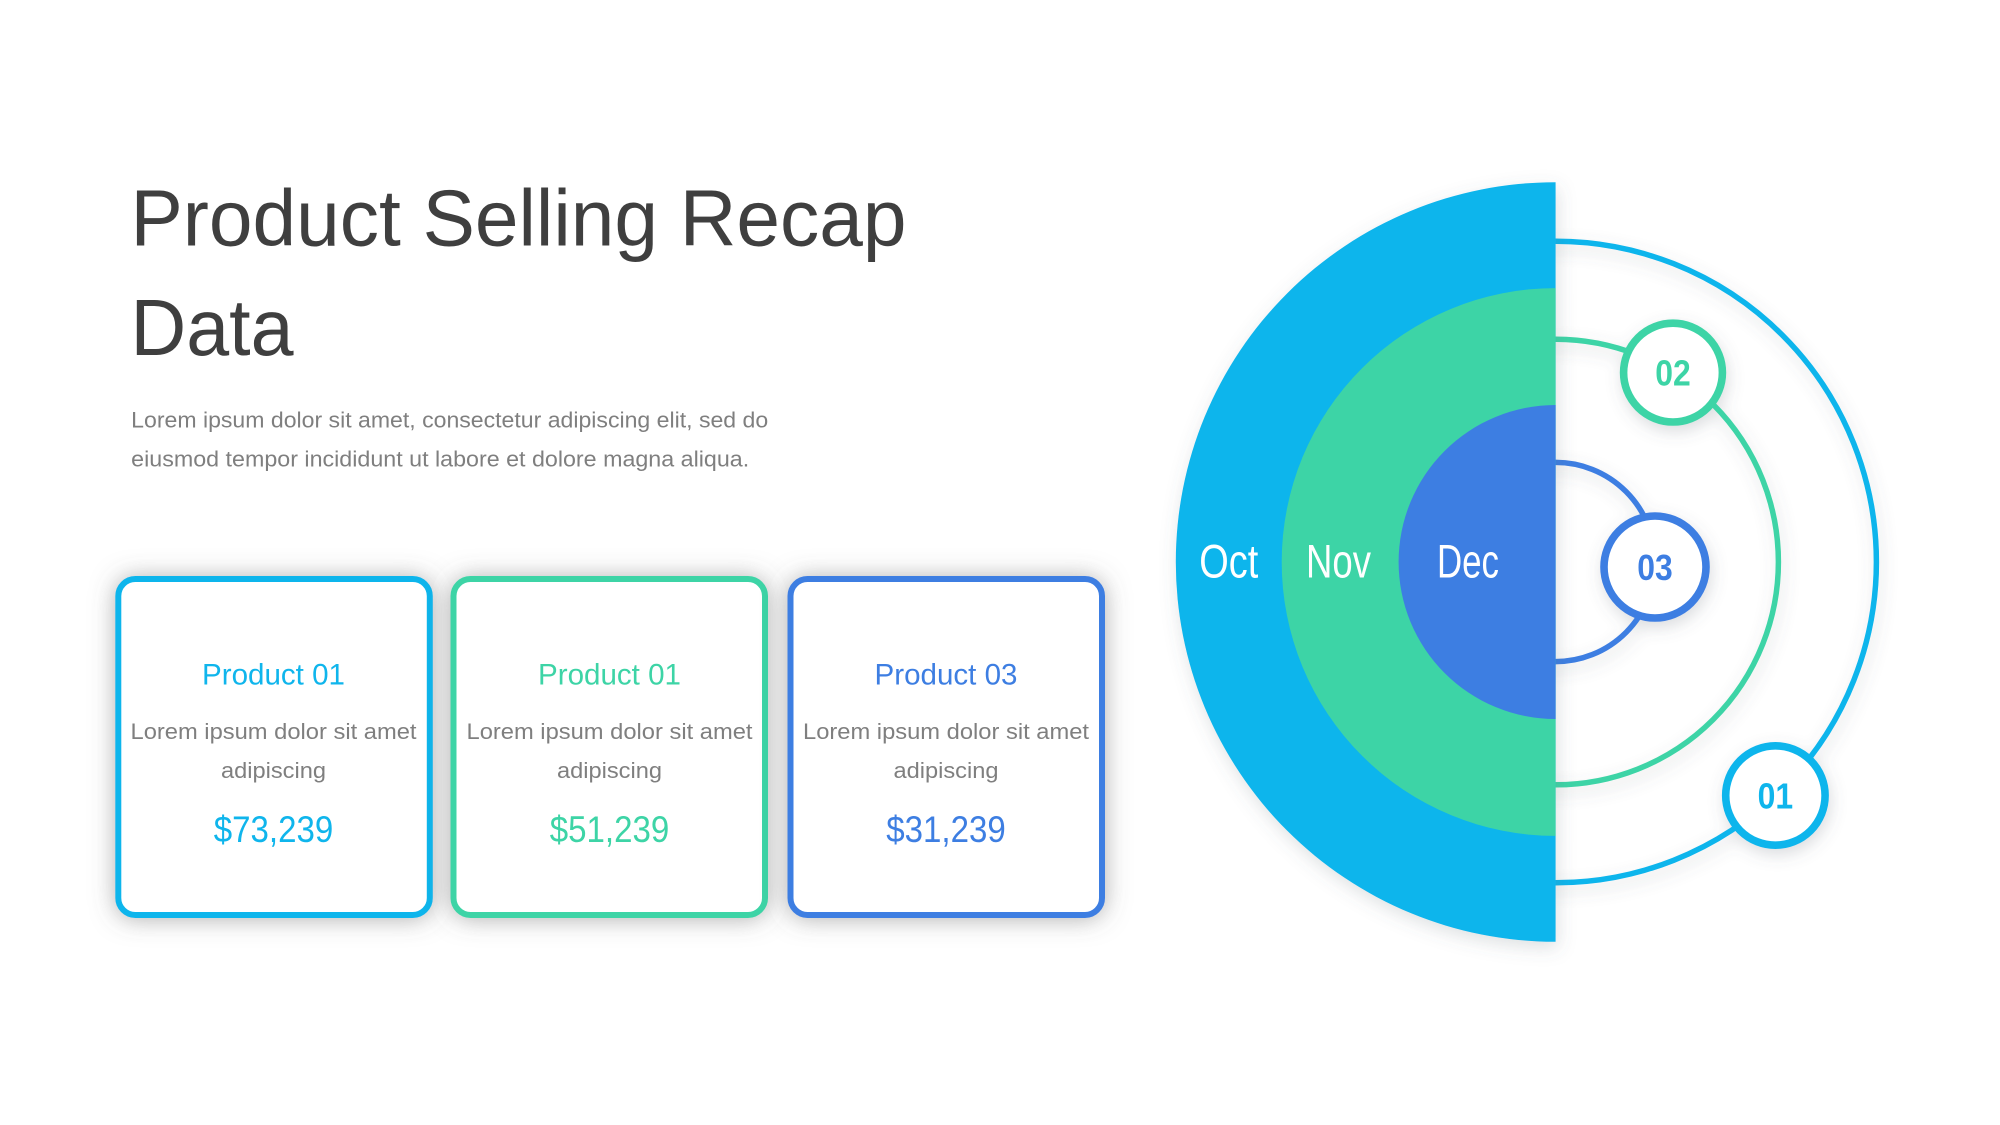  What do you see at coordinates (1673, 373) in the screenshot?
I see `svg-text: 02` at bounding box center [1673, 373].